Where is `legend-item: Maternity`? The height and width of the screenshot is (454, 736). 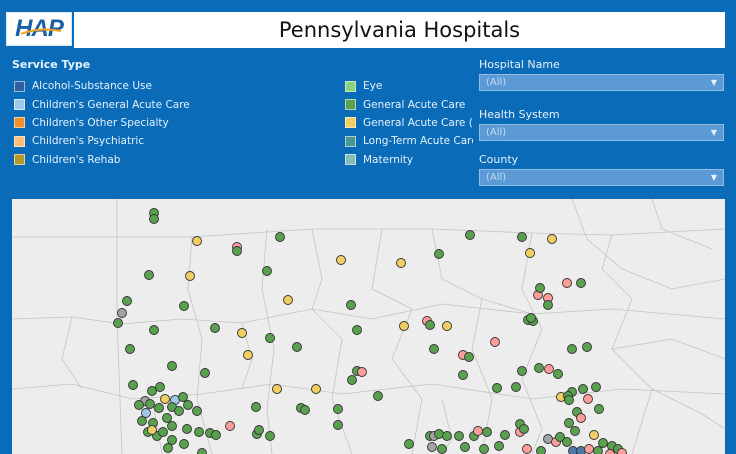
legend-item: Maternity is located at coordinates (409, 160).